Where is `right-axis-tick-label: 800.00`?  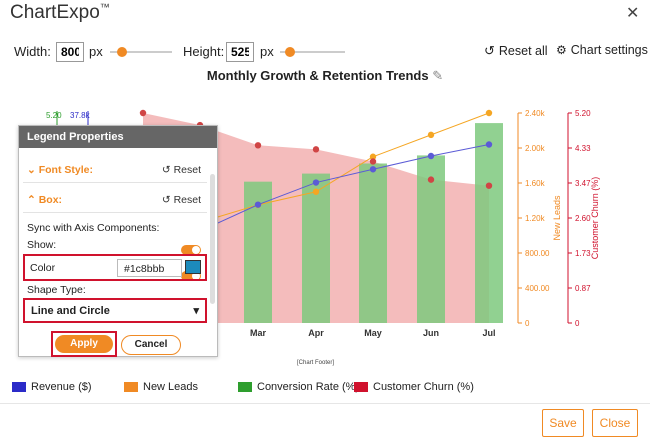
right-axis-tick-label: 800.00 is located at coordinates (537, 253).